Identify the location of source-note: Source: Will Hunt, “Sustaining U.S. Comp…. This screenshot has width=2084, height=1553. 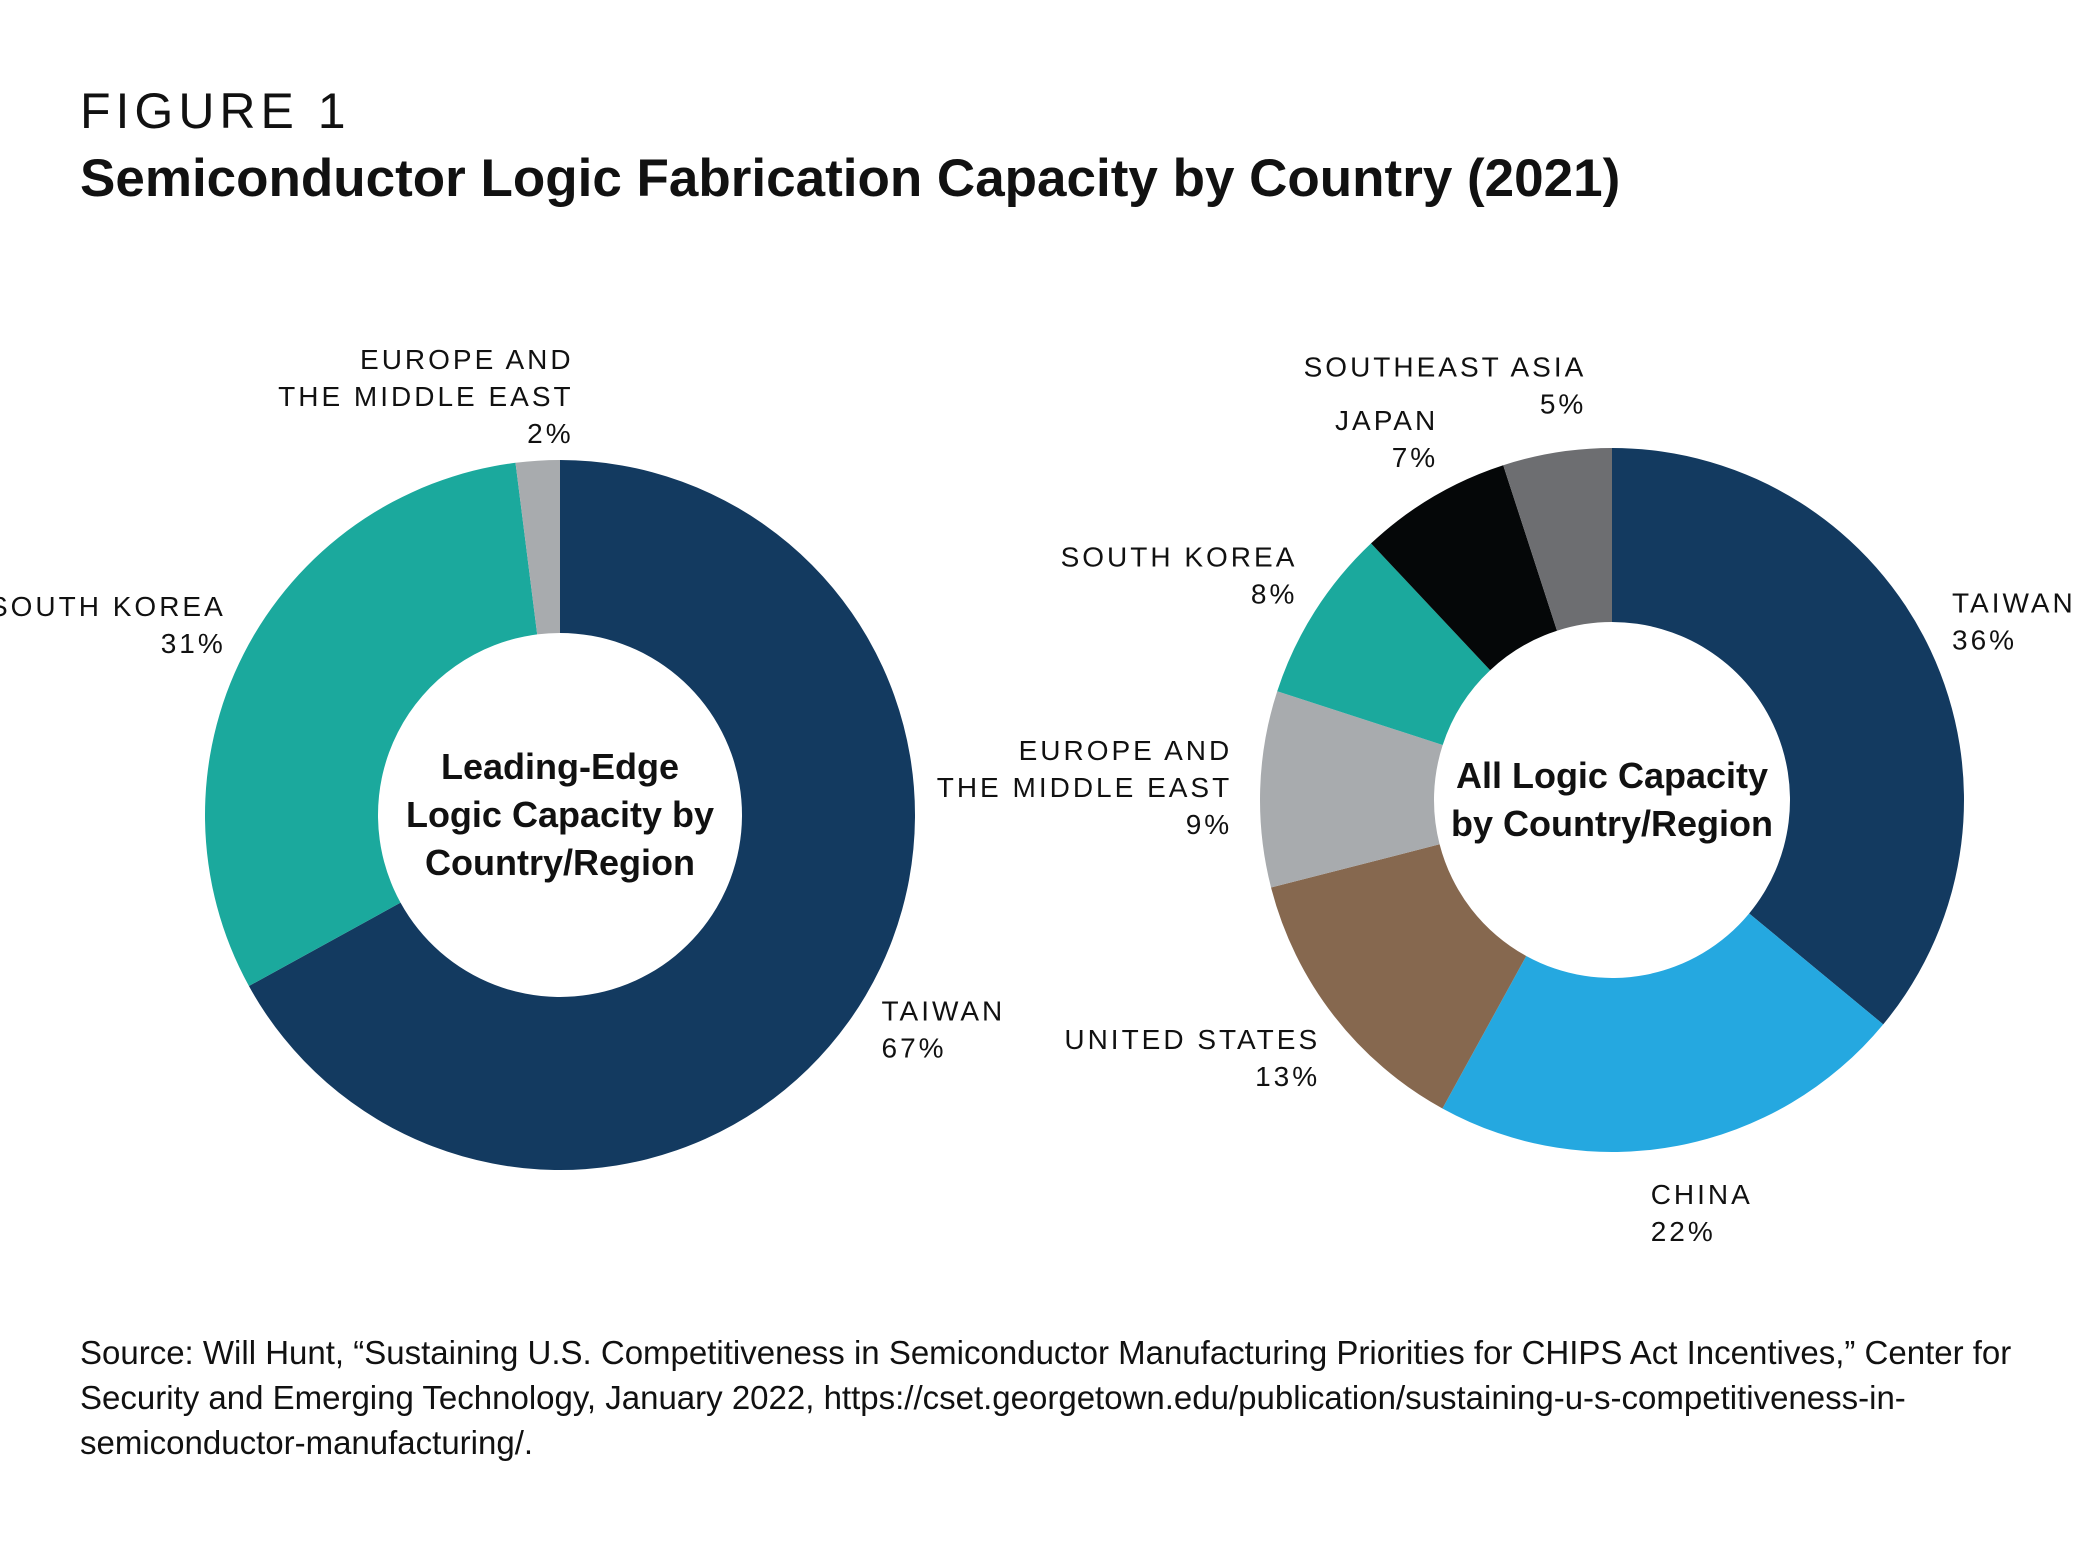
(1046, 1397).